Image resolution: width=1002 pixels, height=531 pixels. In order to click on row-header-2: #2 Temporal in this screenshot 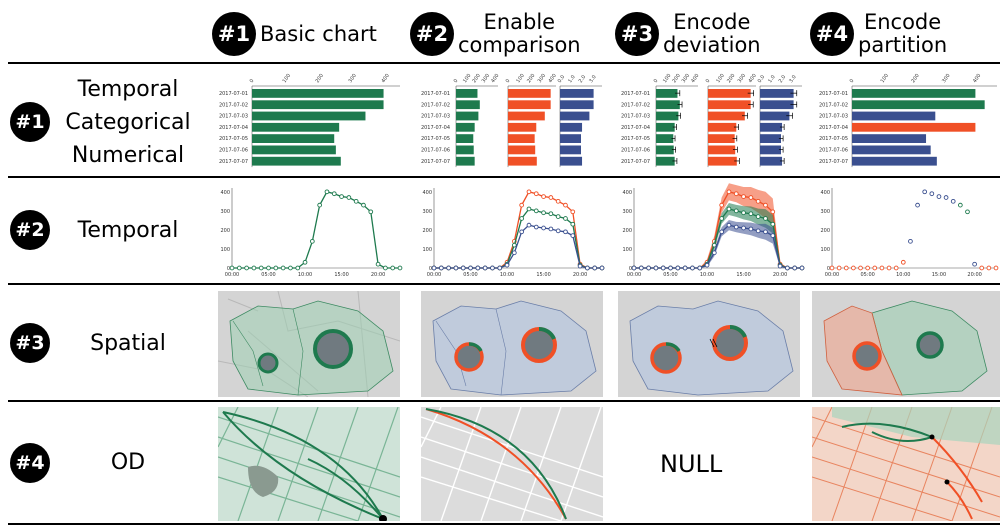, I will do `click(108, 230)`.